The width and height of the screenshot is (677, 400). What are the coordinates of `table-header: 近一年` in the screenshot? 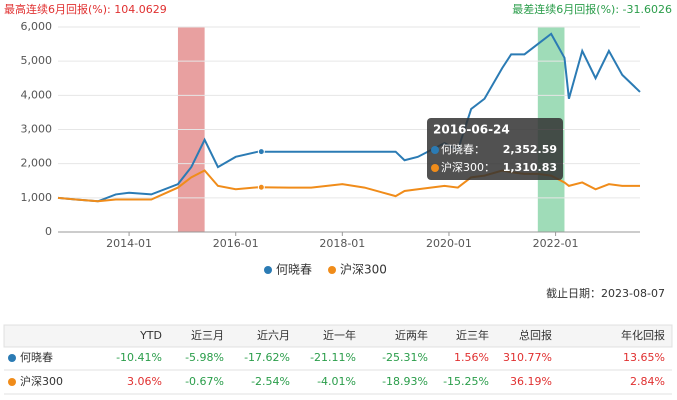 It's located at (339, 335).